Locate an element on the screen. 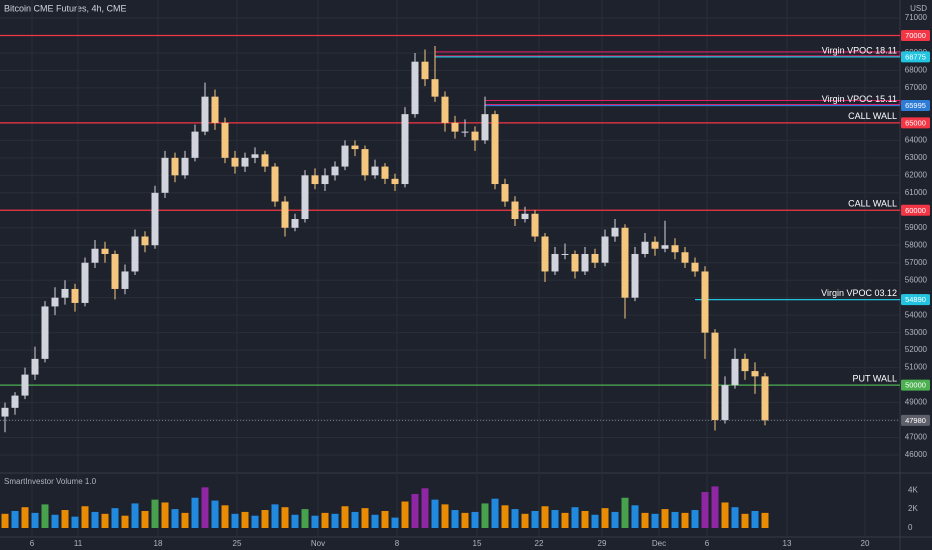 Image resolution: width=932 pixels, height=550 pixels. chart-title: Bitcoin CME Futures, 4h, CME is located at coordinates (65, 8).